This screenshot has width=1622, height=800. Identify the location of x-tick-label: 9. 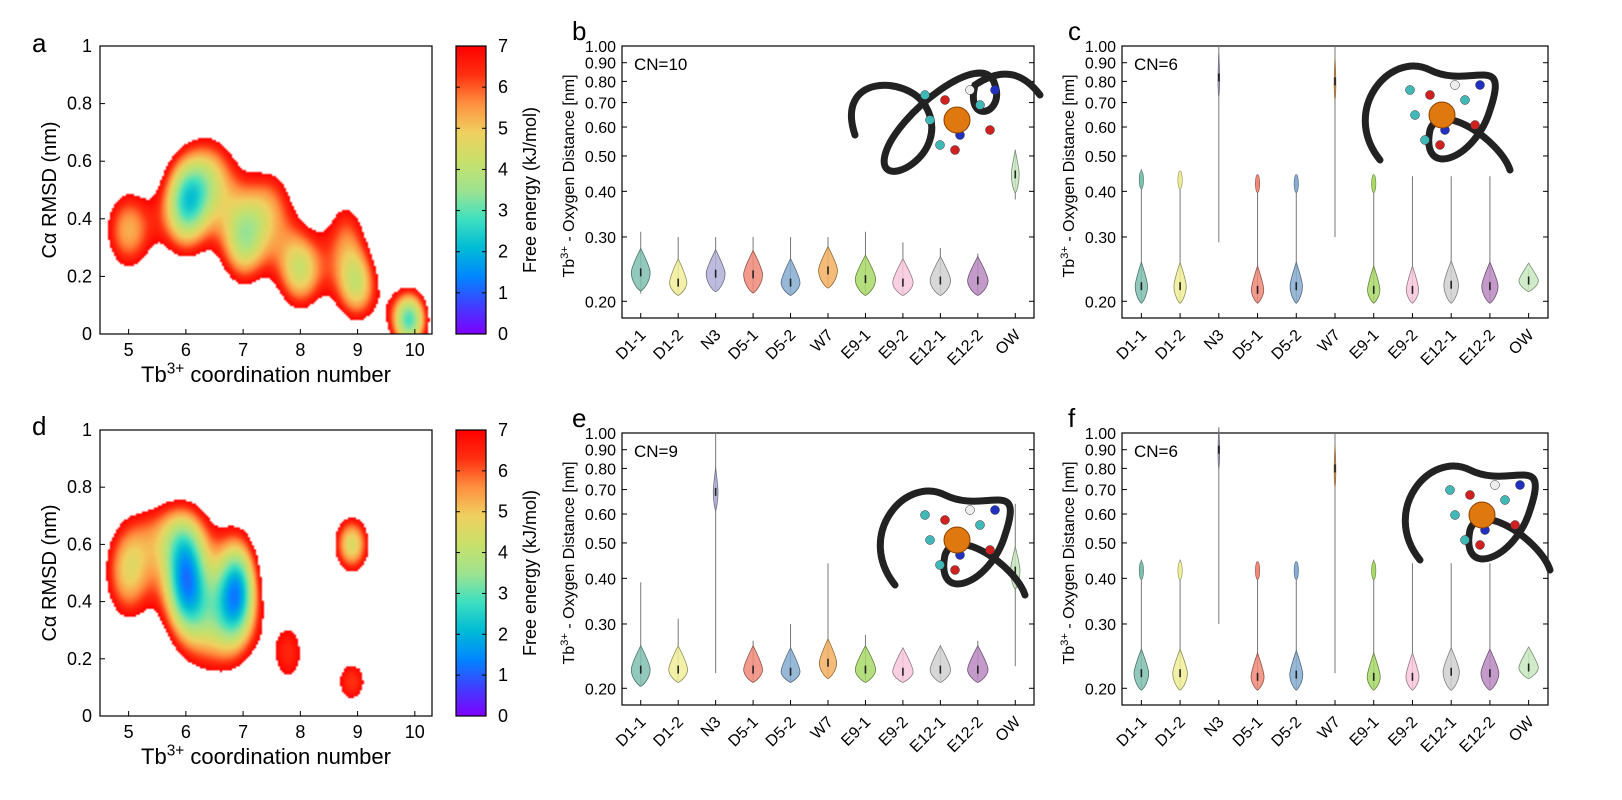
(358, 350).